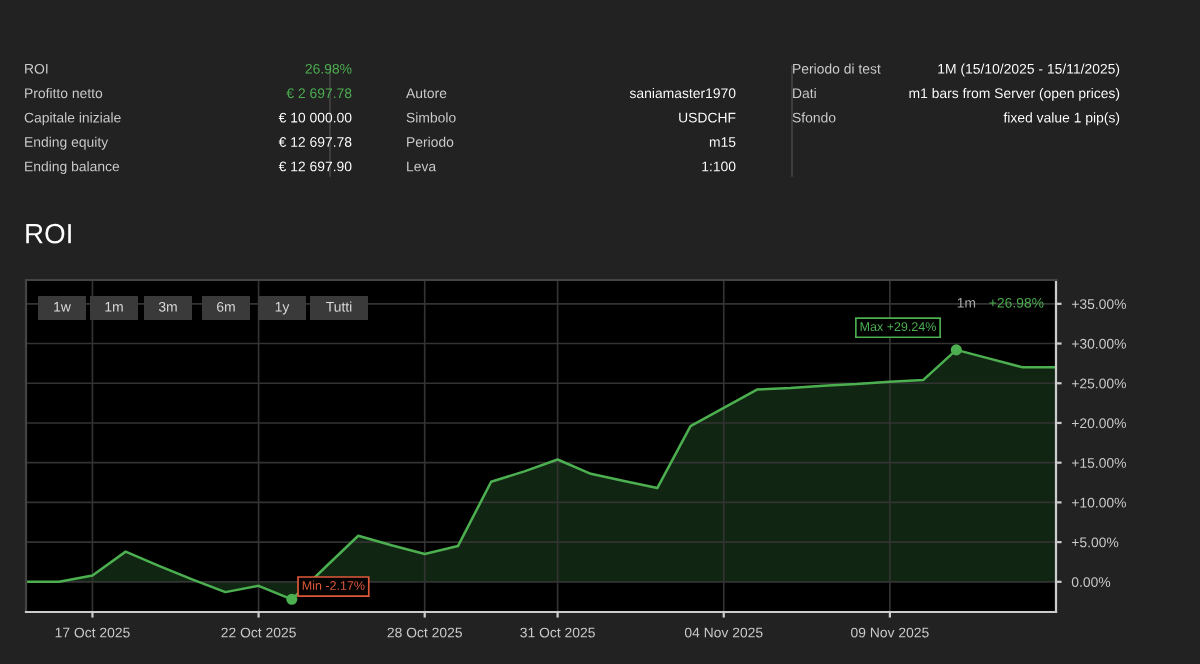 Image resolution: width=1200 pixels, height=664 pixels. I want to click on chart-title: ROI, so click(48, 233).